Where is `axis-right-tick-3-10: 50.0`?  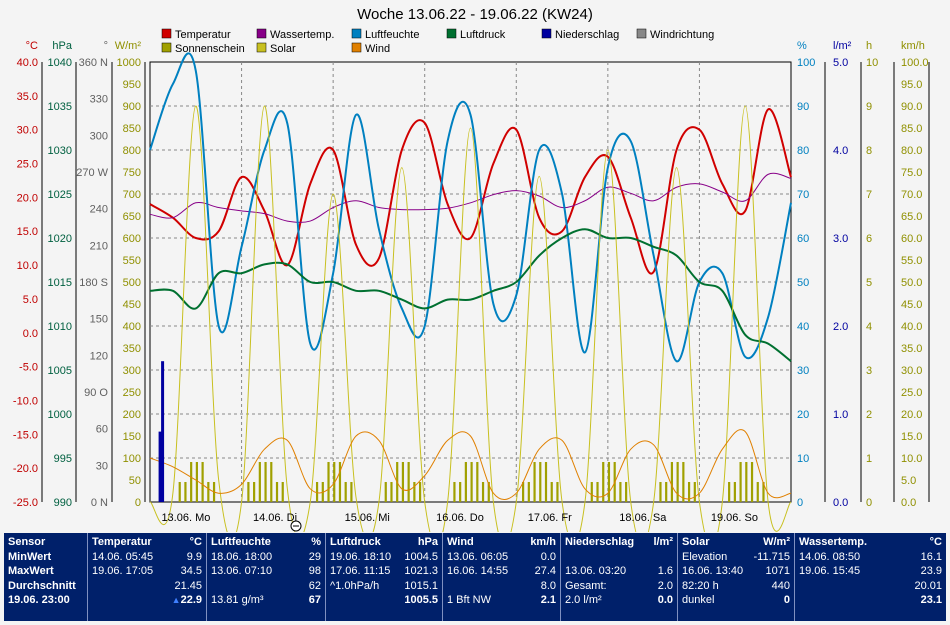 axis-right-tick-3-10: 50.0 is located at coordinates (911, 283).